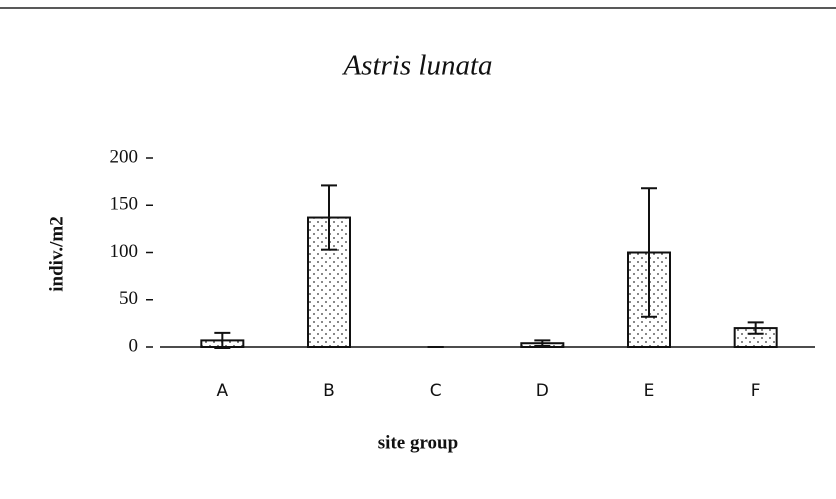 The height and width of the screenshot is (499, 836). Describe the element at coordinates (542, 391) in the screenshot. I see `x-tick-label: D` at that location.